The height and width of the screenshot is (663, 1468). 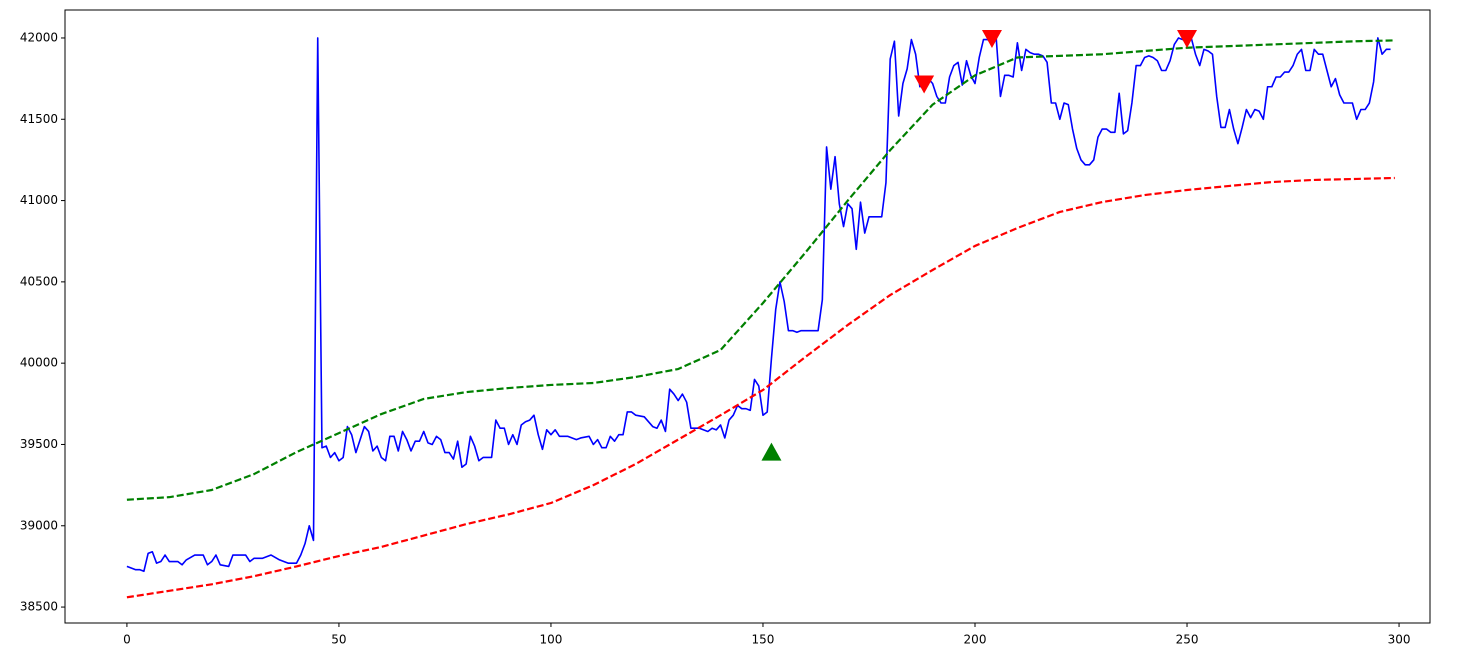 I want to click on y-tick-label: 41500, so click(x=39, y=119).